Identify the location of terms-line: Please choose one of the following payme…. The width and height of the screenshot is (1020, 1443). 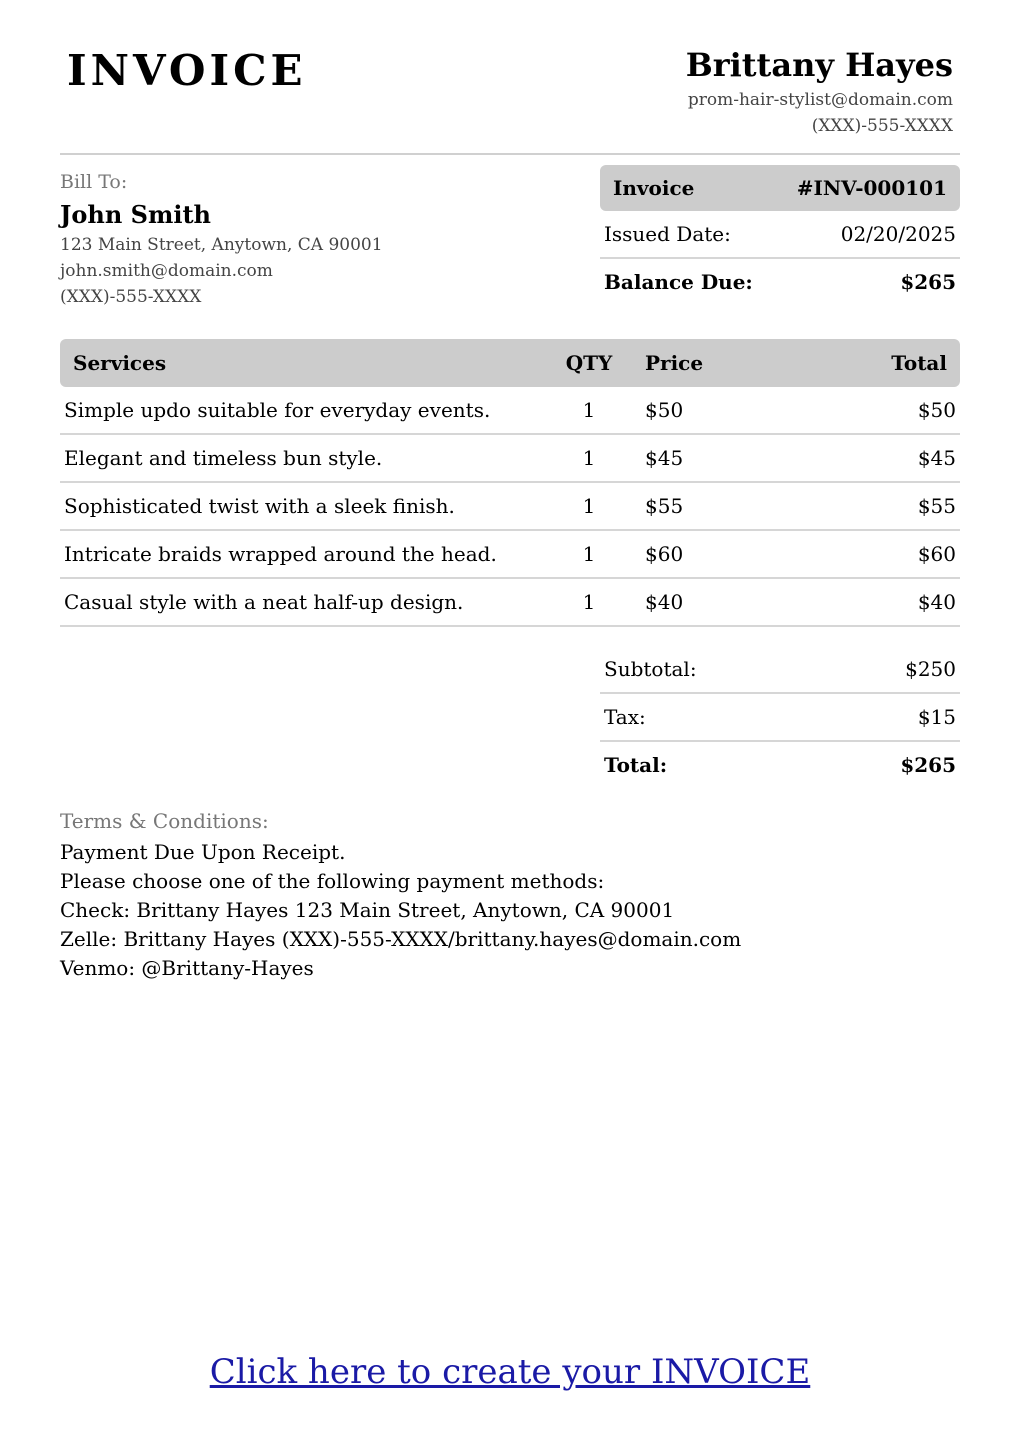
(332, 881).